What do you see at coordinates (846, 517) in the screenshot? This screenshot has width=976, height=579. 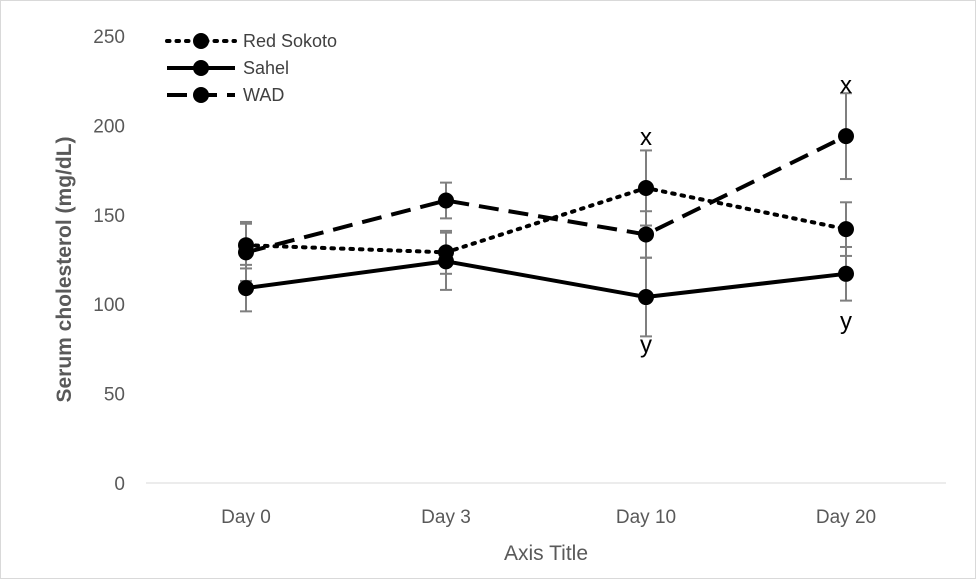 I see `x-tick-label-day-20: Day 20` at bounding box center [846, 517].